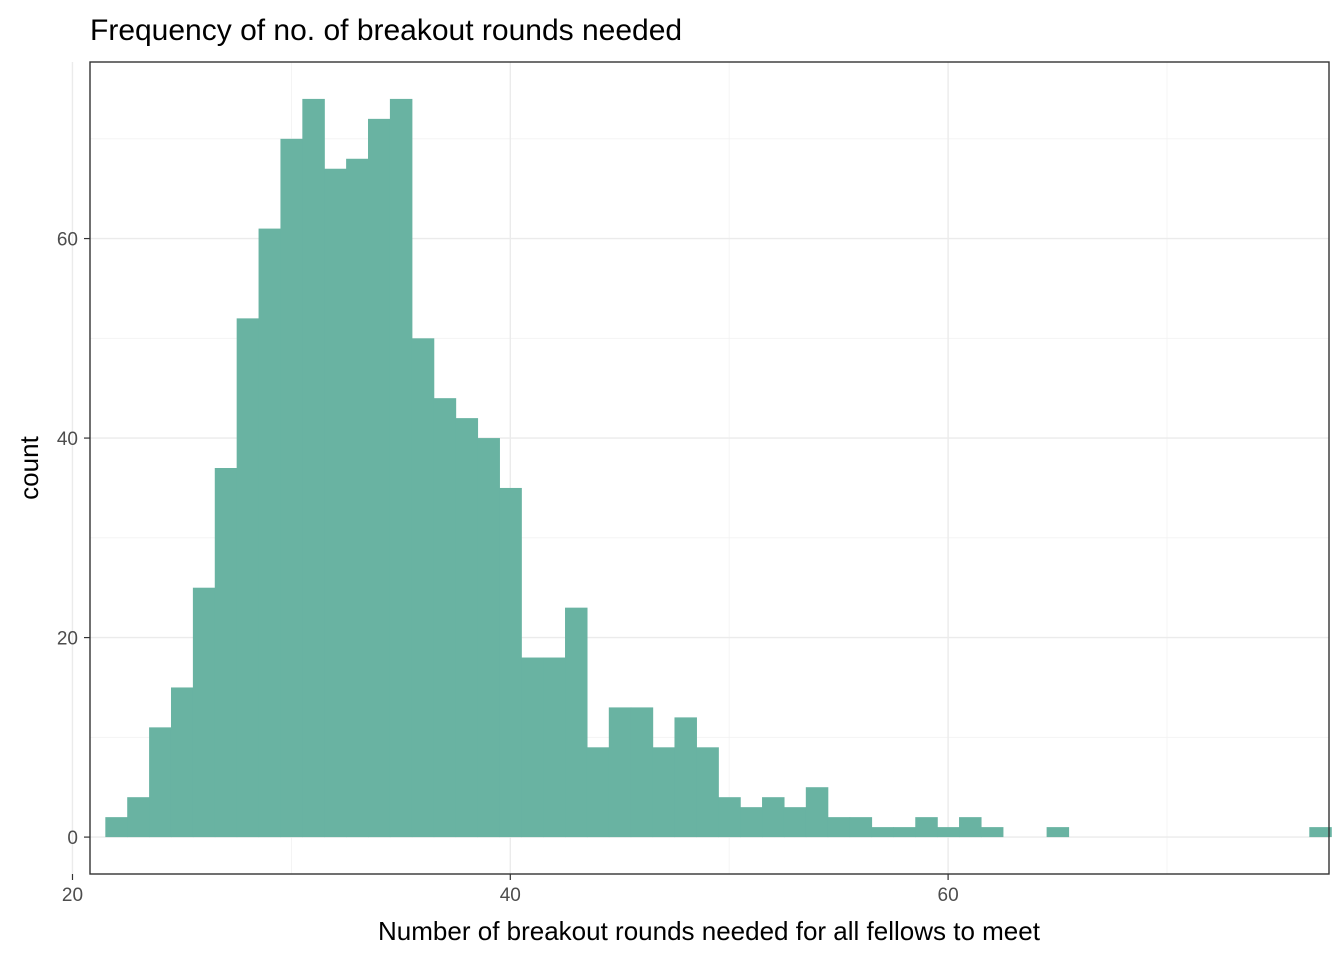 Image resolution: width=1344 pixels, height=960 pixels. Describe the element at coordinates (510, 895) in the screenshot. I see `x-tick-label: 40` at that location.